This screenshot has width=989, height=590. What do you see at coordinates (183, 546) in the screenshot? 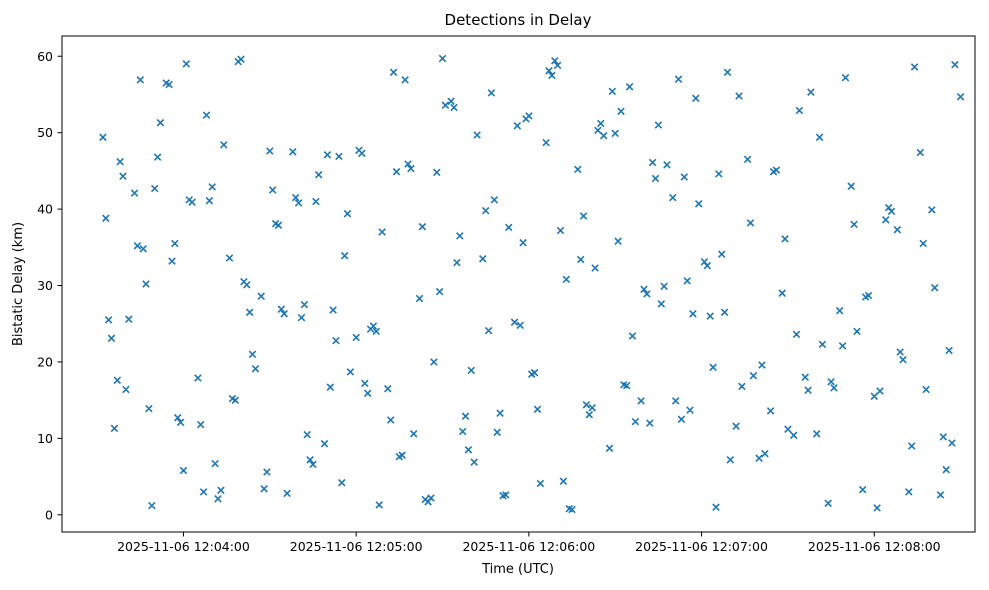
I see `x-tick-label: 2025-11-06 12:04:00` at bounding box center [183, 546].